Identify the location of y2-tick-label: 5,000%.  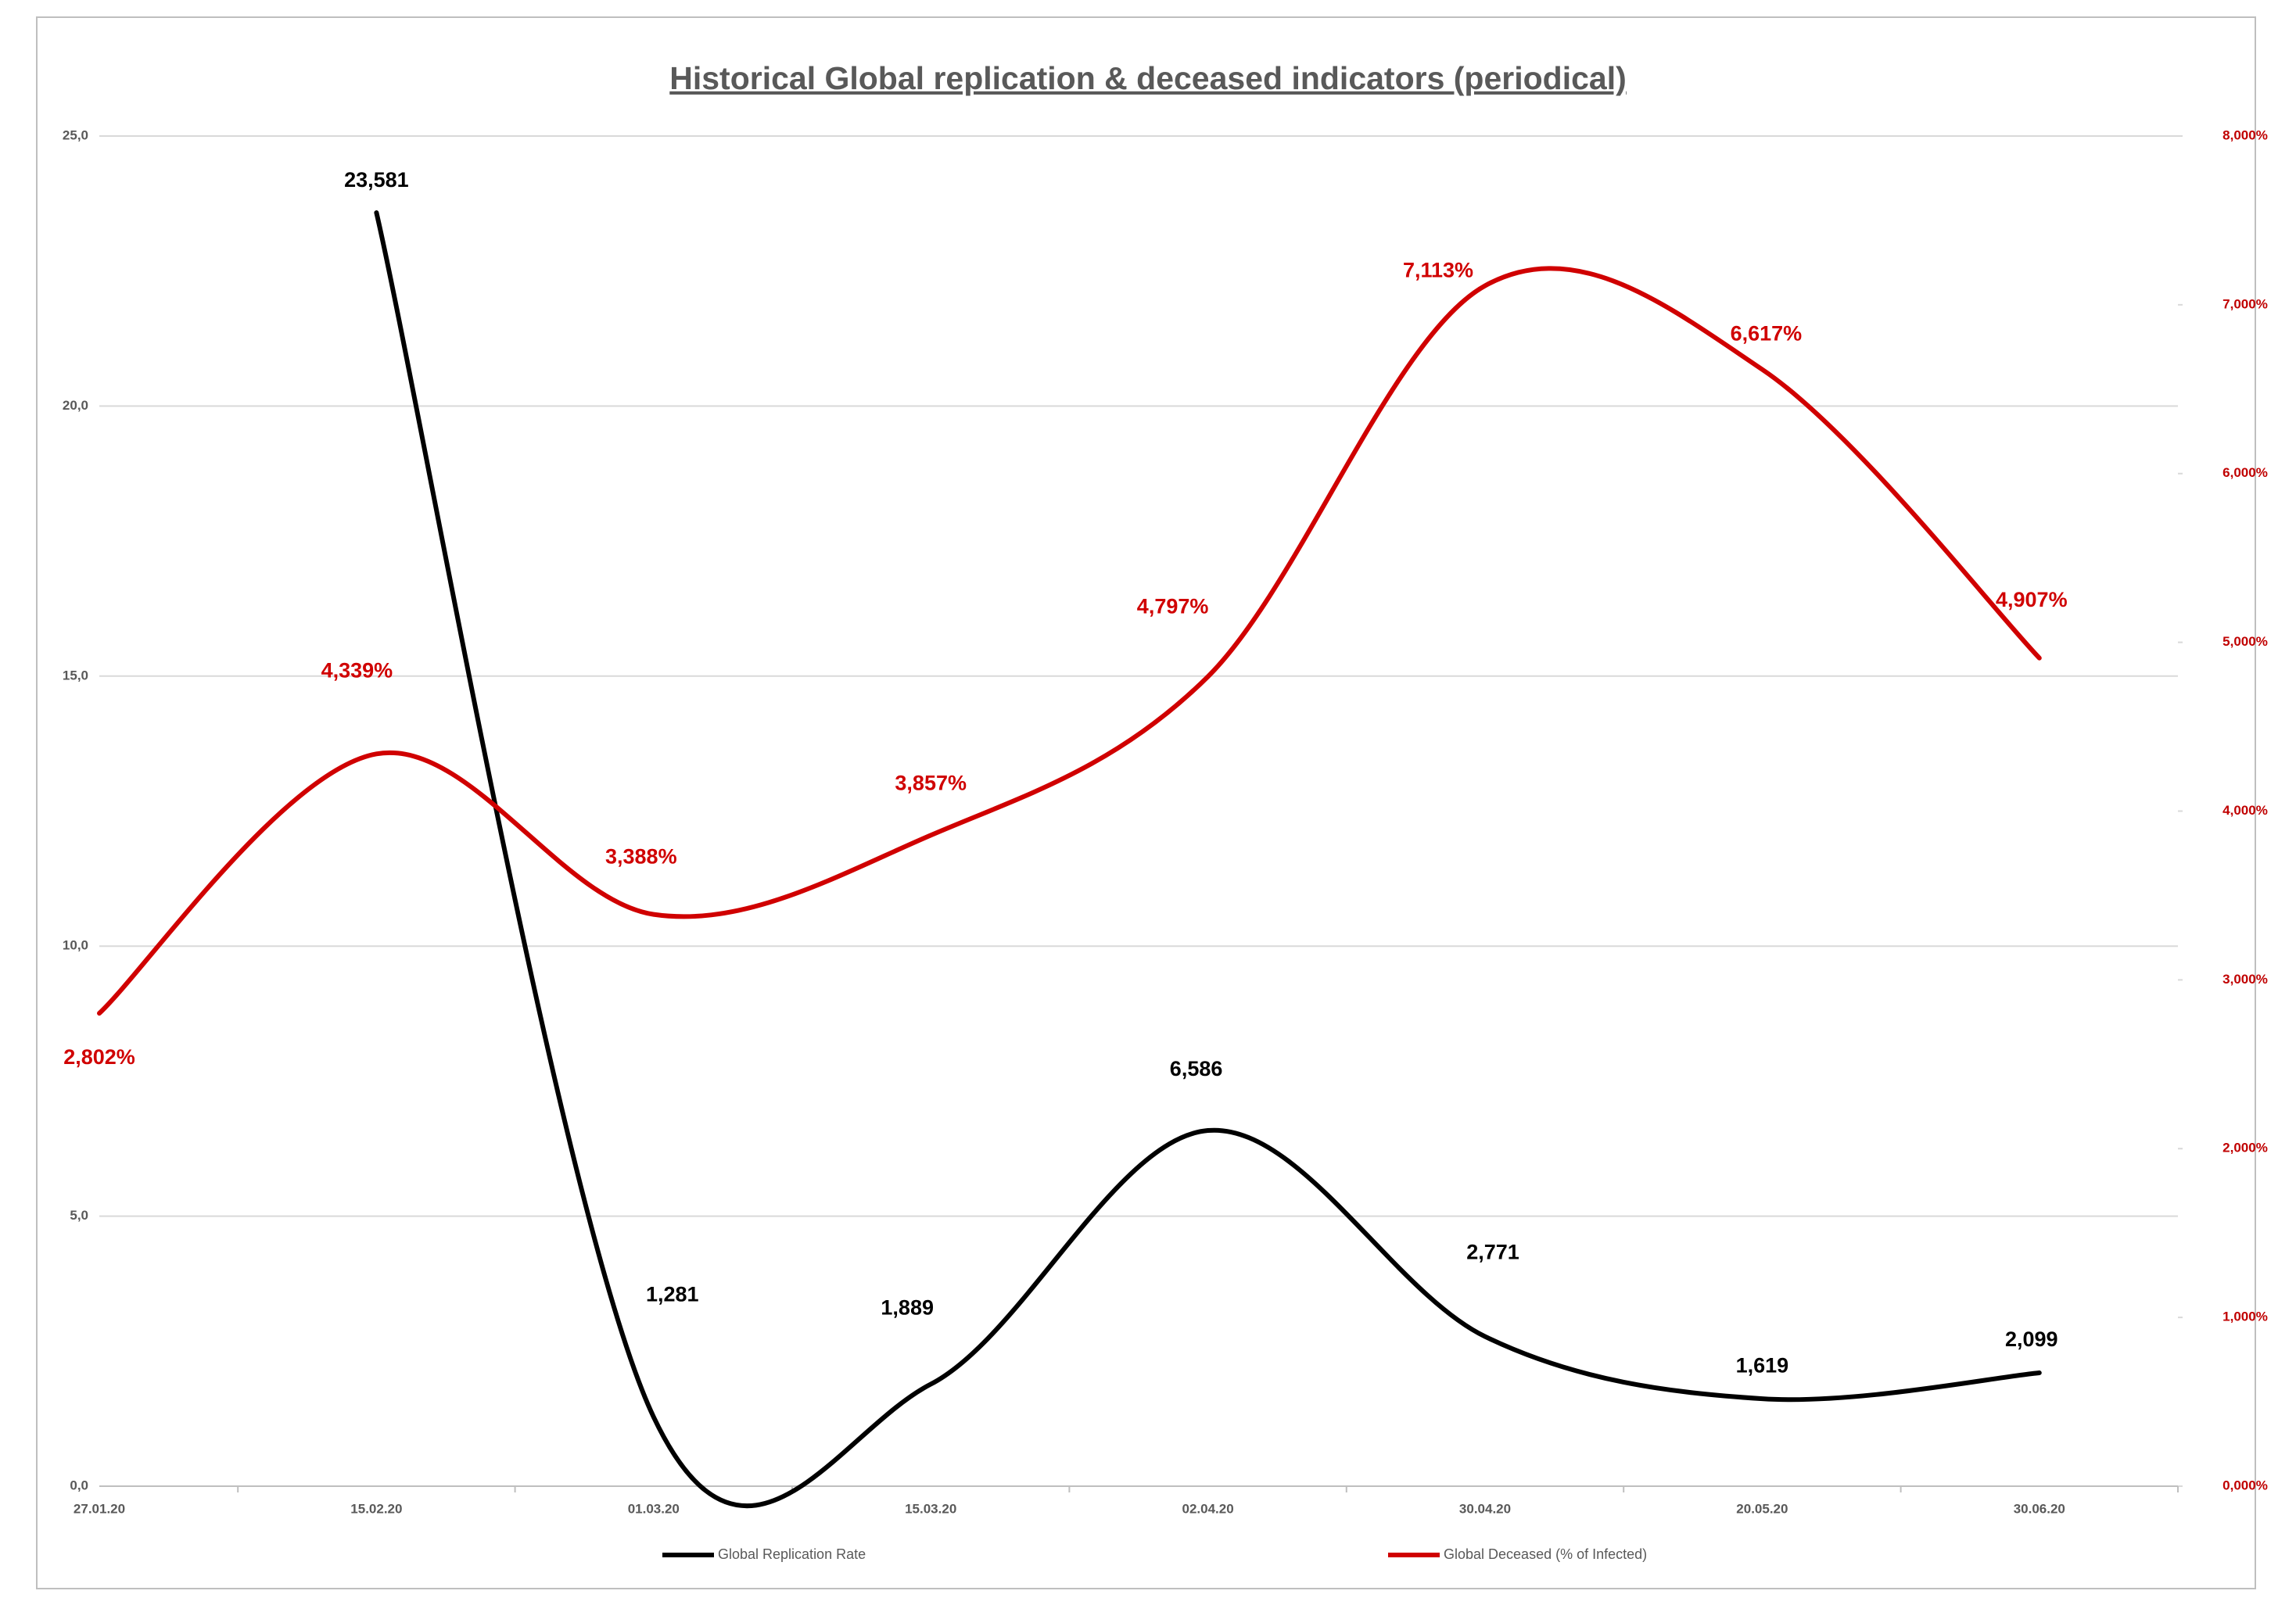
(2245, 641).